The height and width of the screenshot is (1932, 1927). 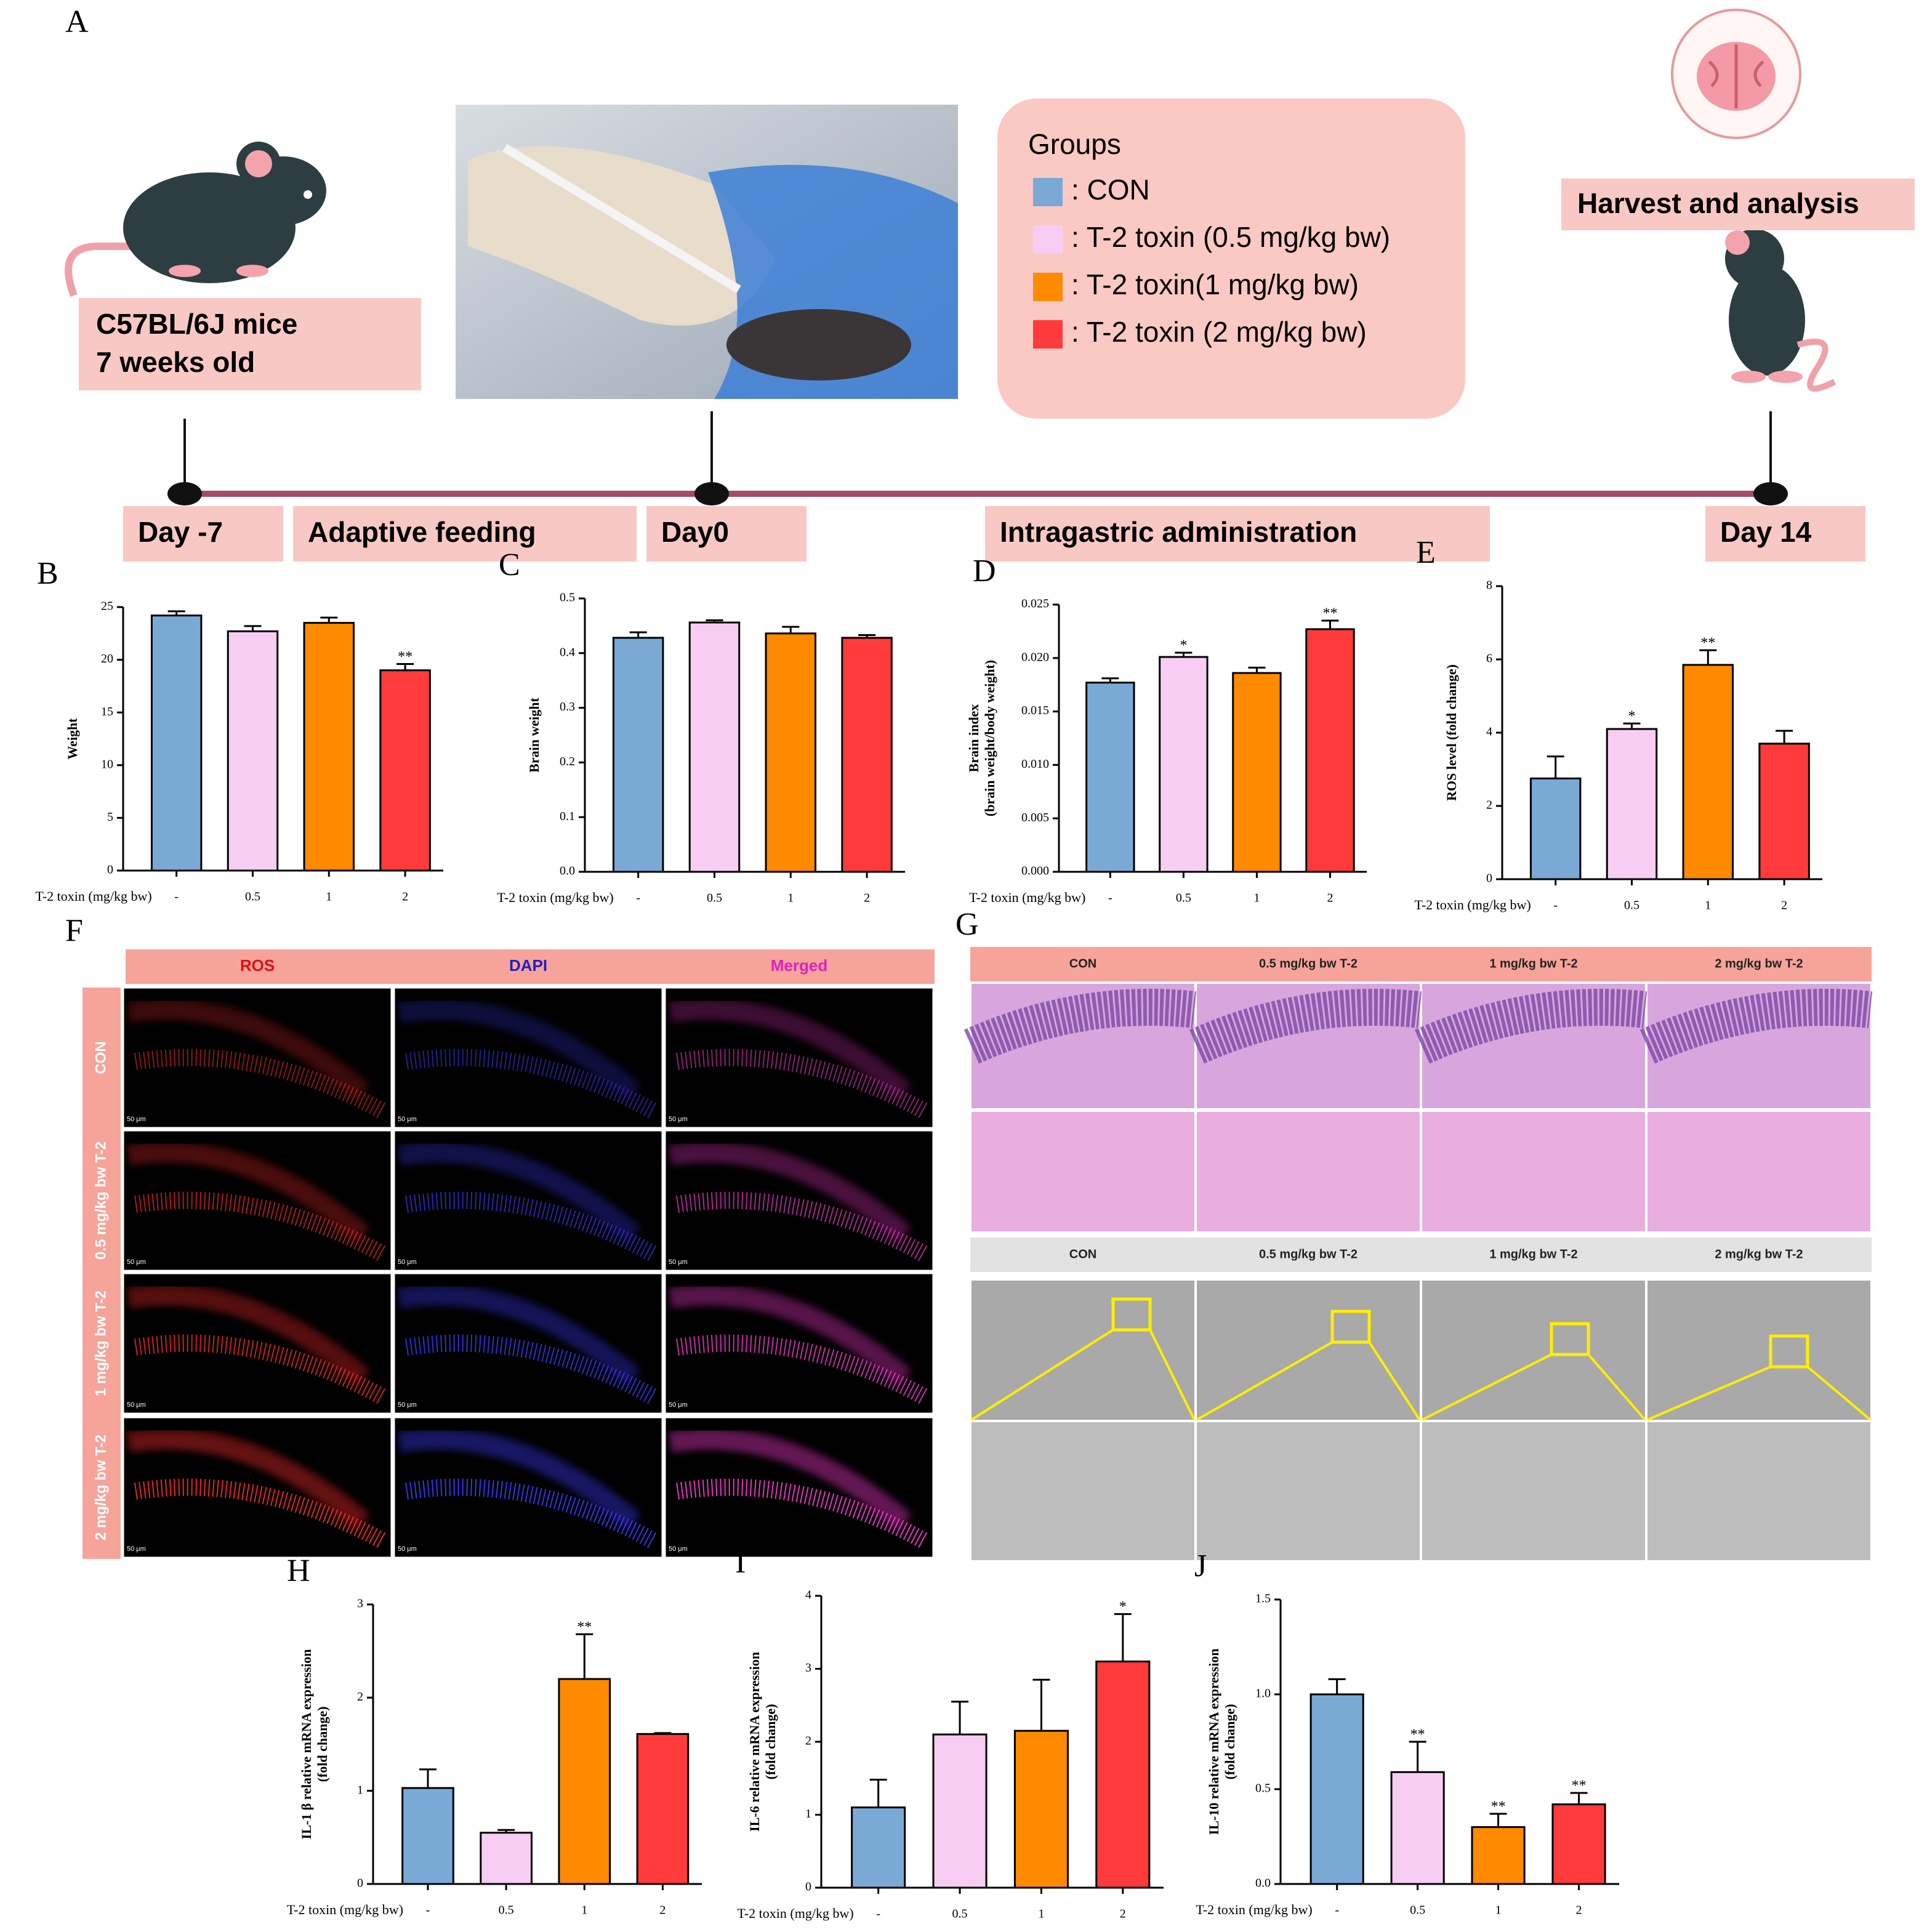 I want to click on zoom-lines, so click(x=1083, y=1375).